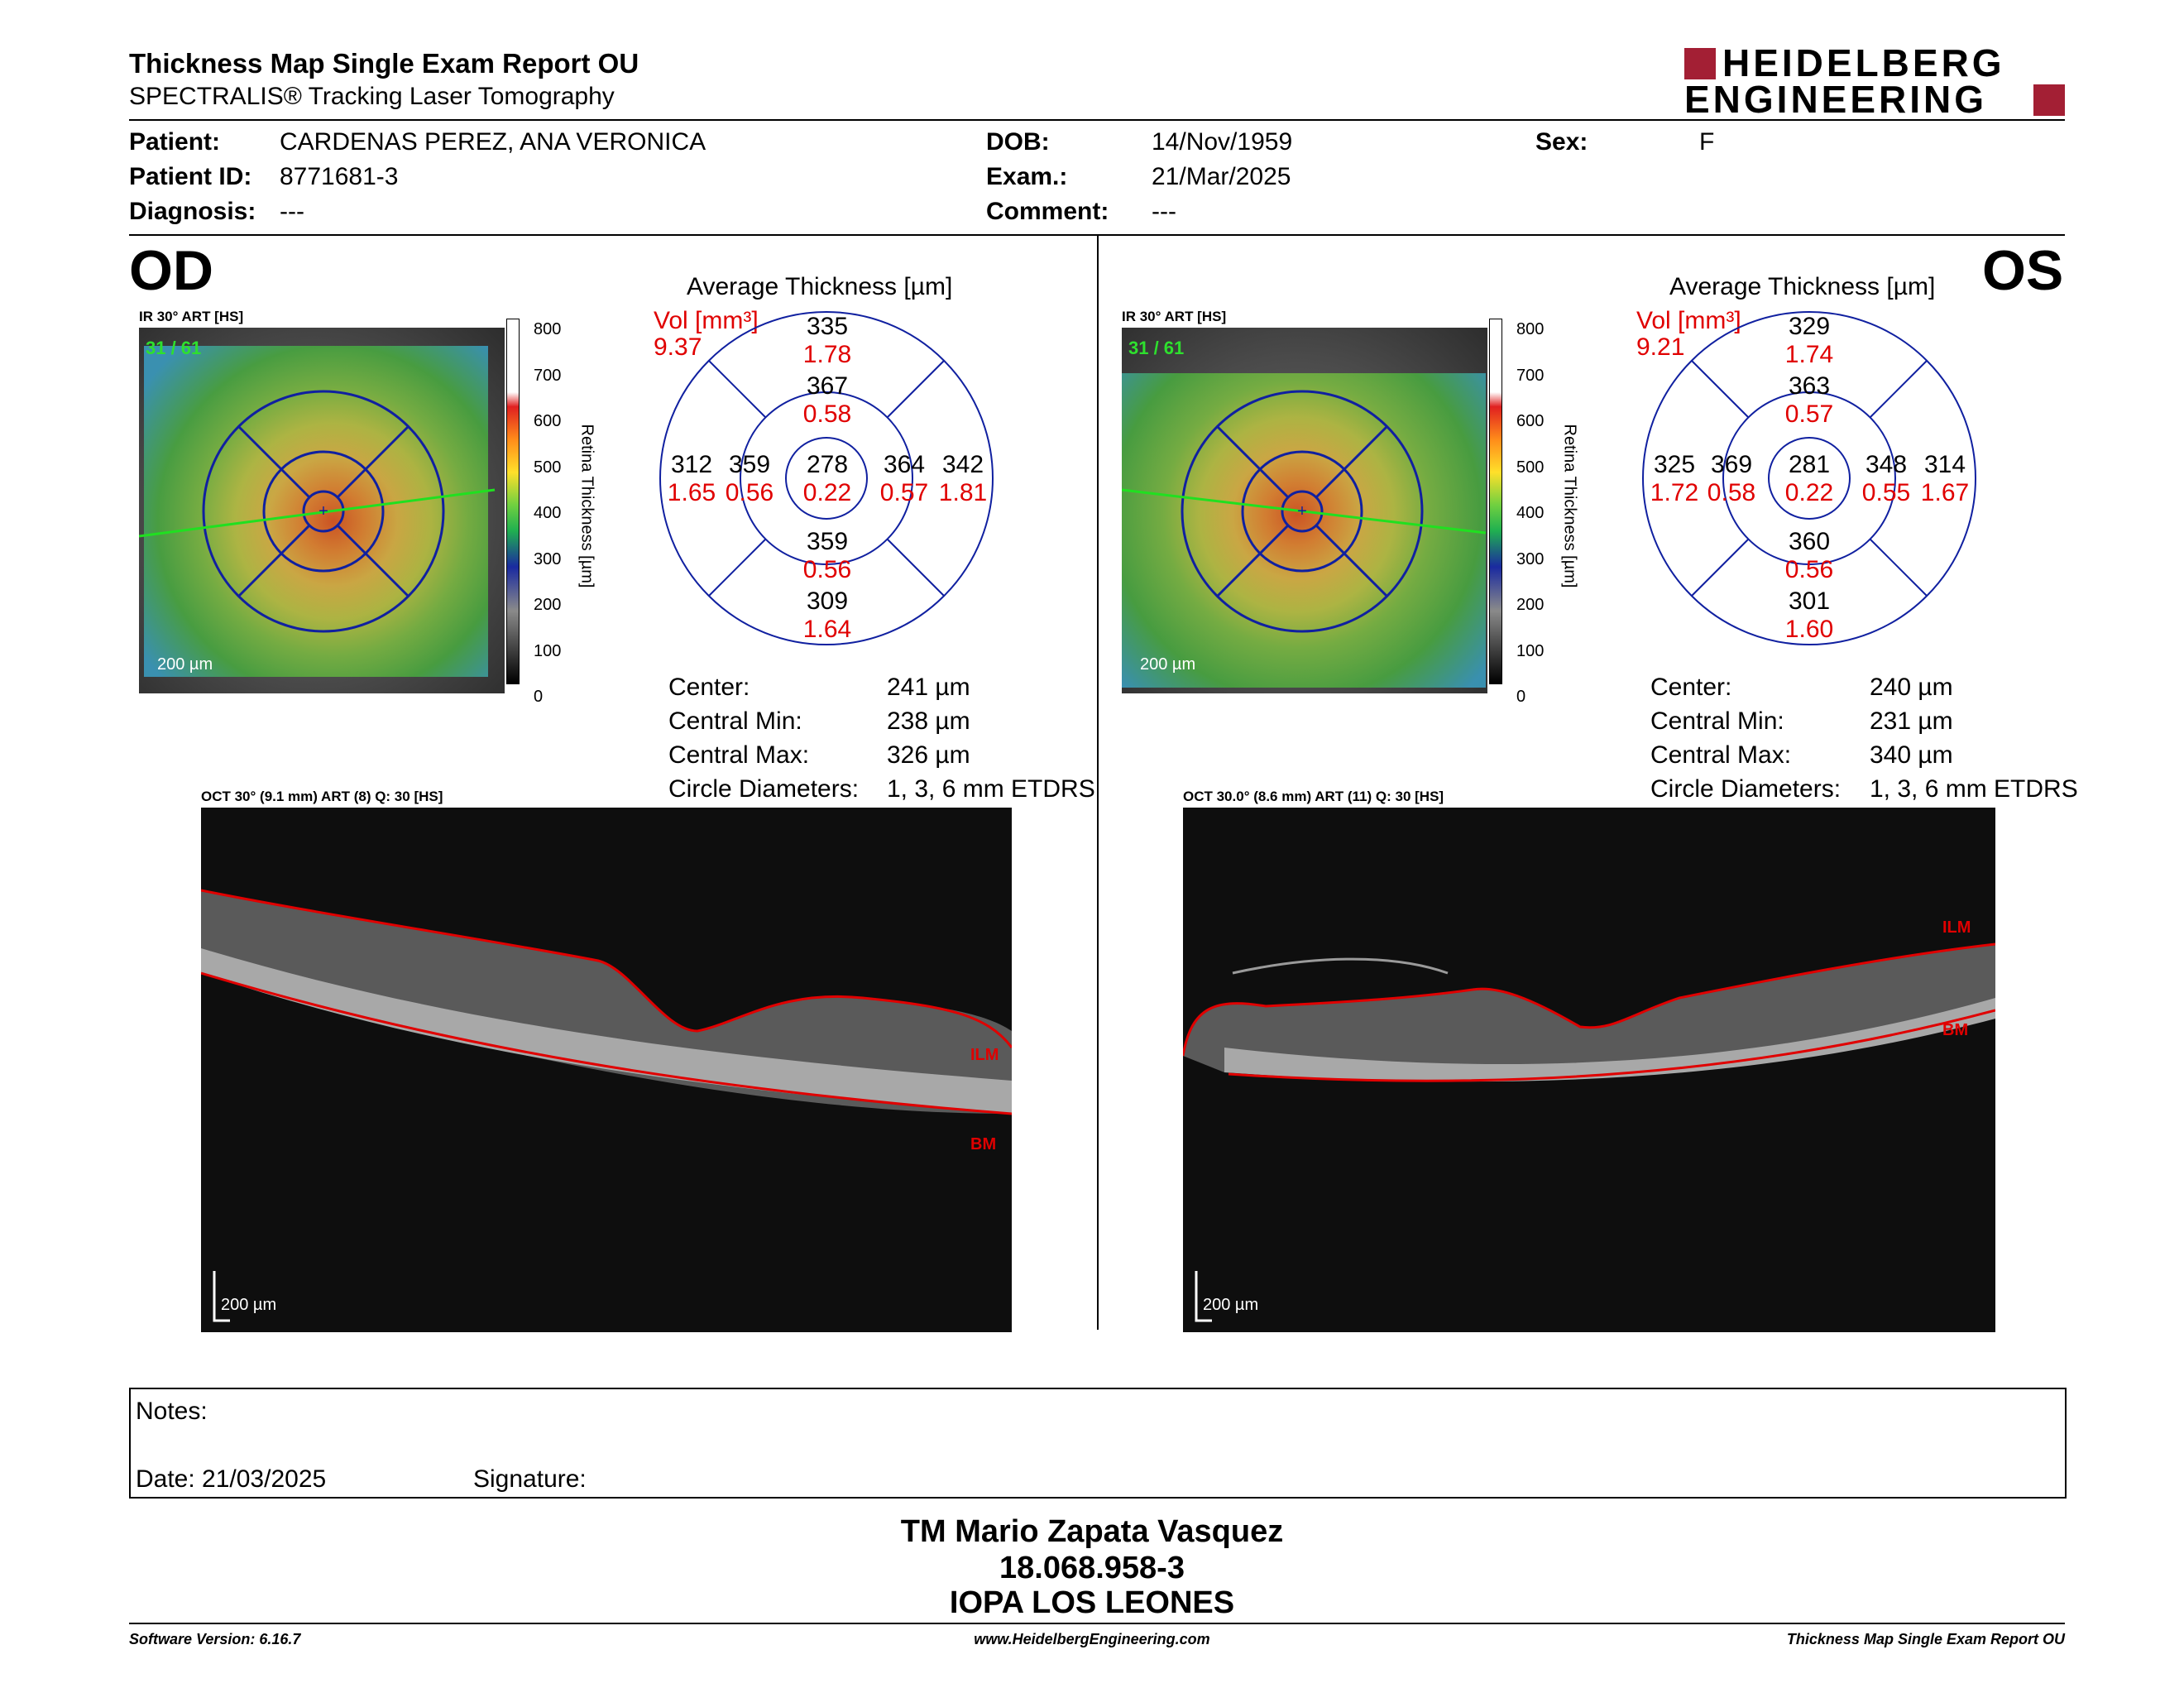  Describe the element at coordinates (1956, 927) in the screenshot. I see `os-ilm-label: ILM` at that location.